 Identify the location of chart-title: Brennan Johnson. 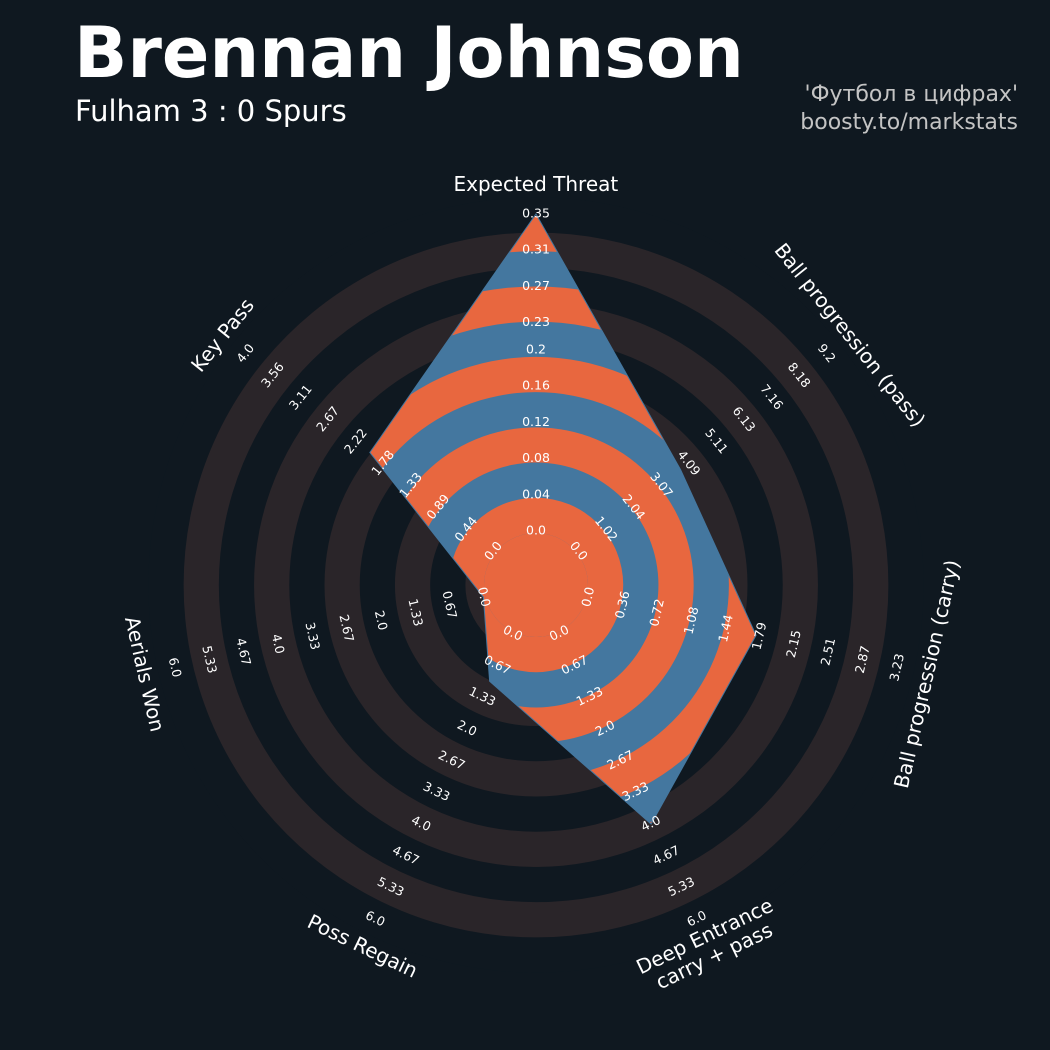
(409, 53).